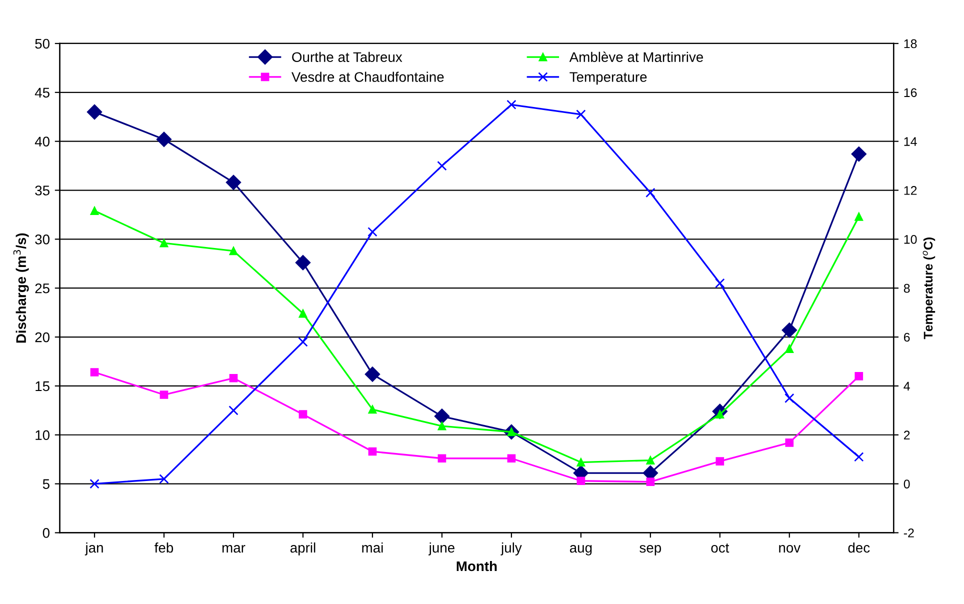  Describe the element at coordinates (42, 141) in the screenshot. I see `y-tick-label: 40` at that location.